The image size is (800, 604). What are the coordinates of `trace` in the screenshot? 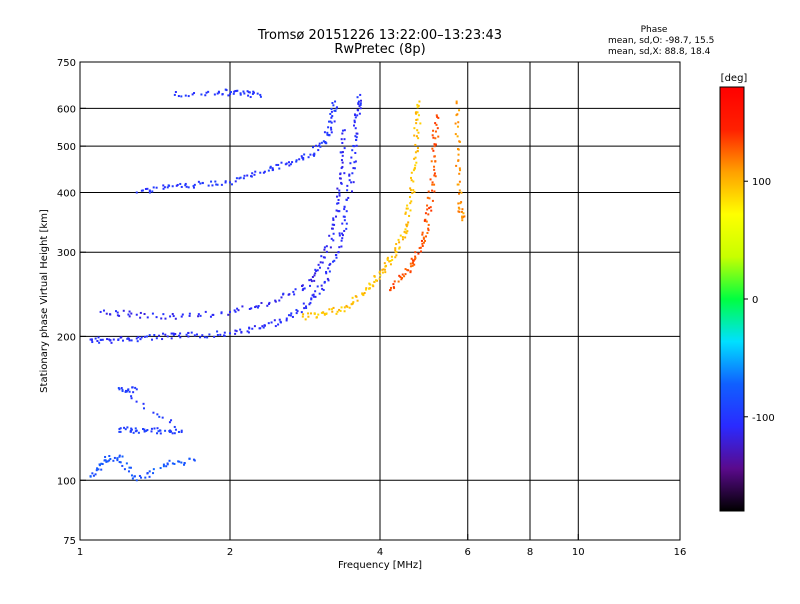 It's located at (225, 218).